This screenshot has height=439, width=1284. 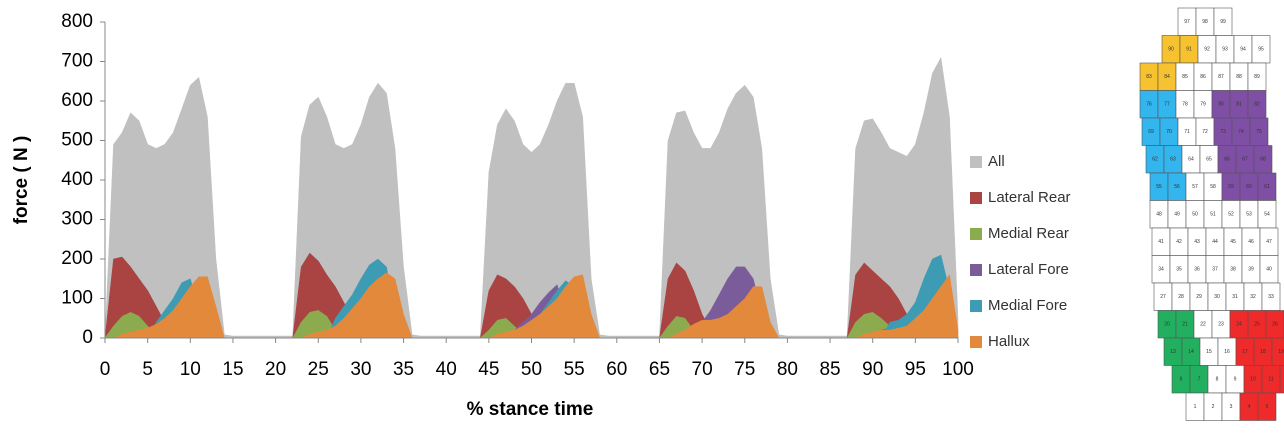 I want to click on sensor-cell, so click(x=1267, y=406).